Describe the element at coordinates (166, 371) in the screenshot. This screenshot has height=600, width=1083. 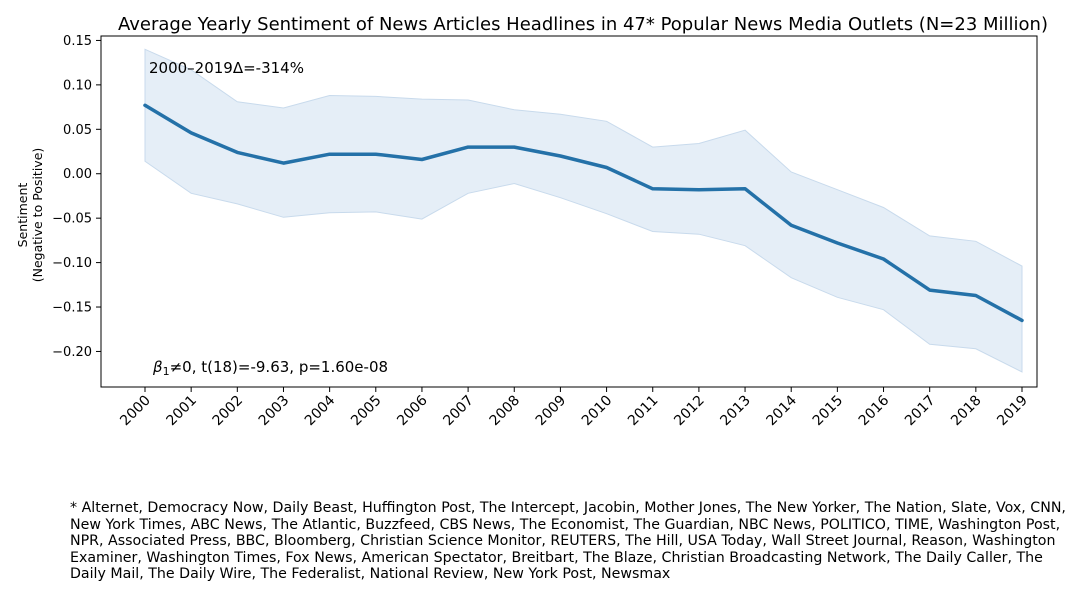
I see `beta-subscript: 1` at that location.